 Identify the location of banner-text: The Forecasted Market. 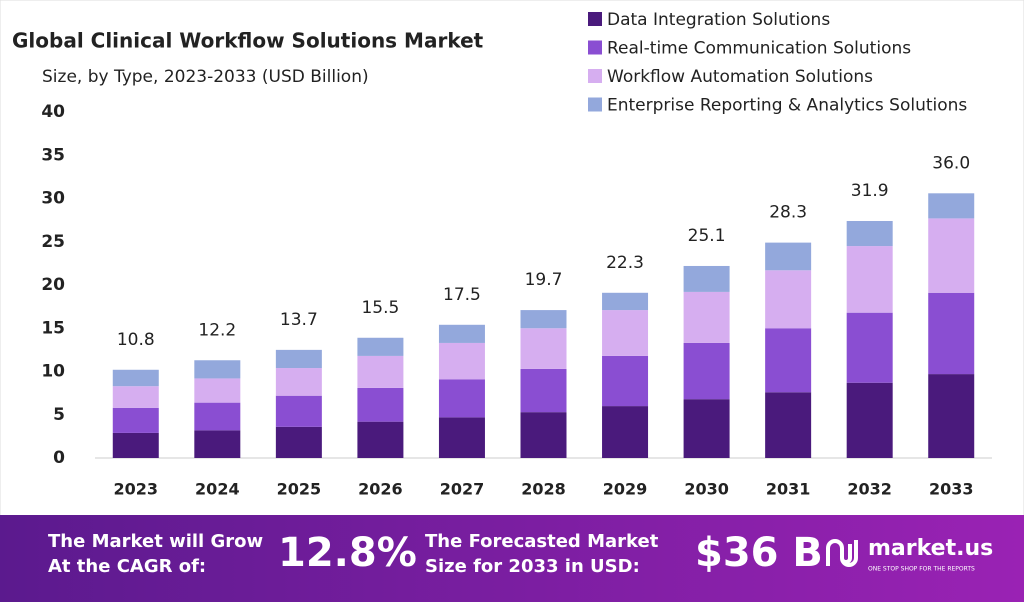
(542, 541).